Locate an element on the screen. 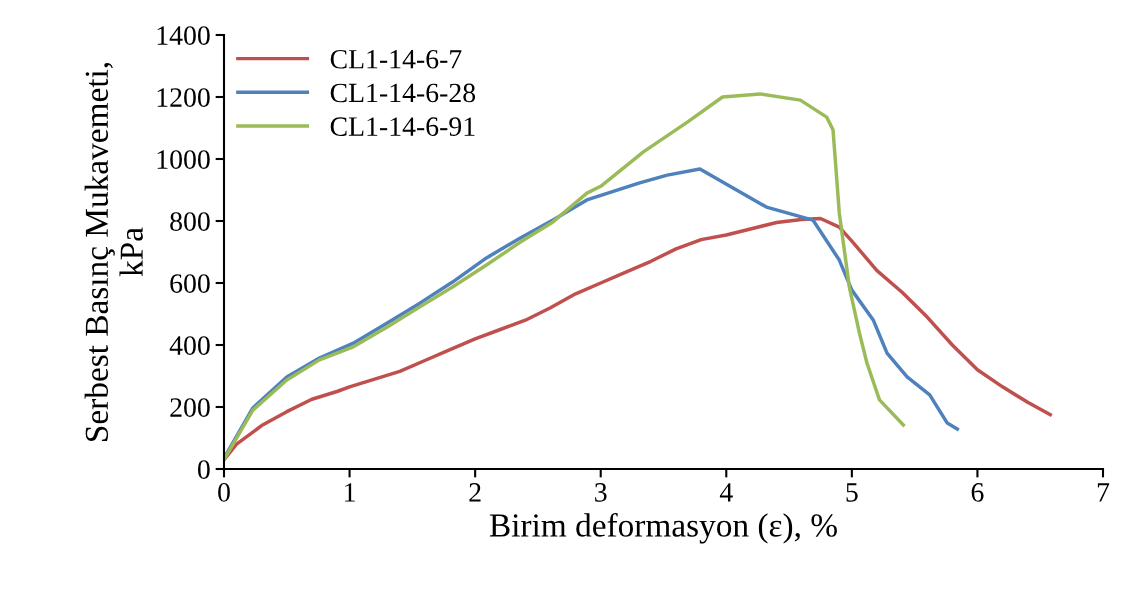  y-tick-label: 1200 is located at coordinates (183, 97).